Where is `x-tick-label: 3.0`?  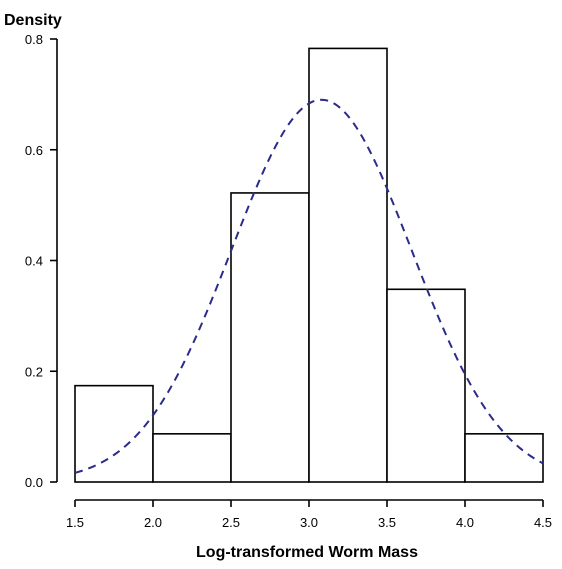
x-tick-label: 3.0 is located at coordinates (309, 522).